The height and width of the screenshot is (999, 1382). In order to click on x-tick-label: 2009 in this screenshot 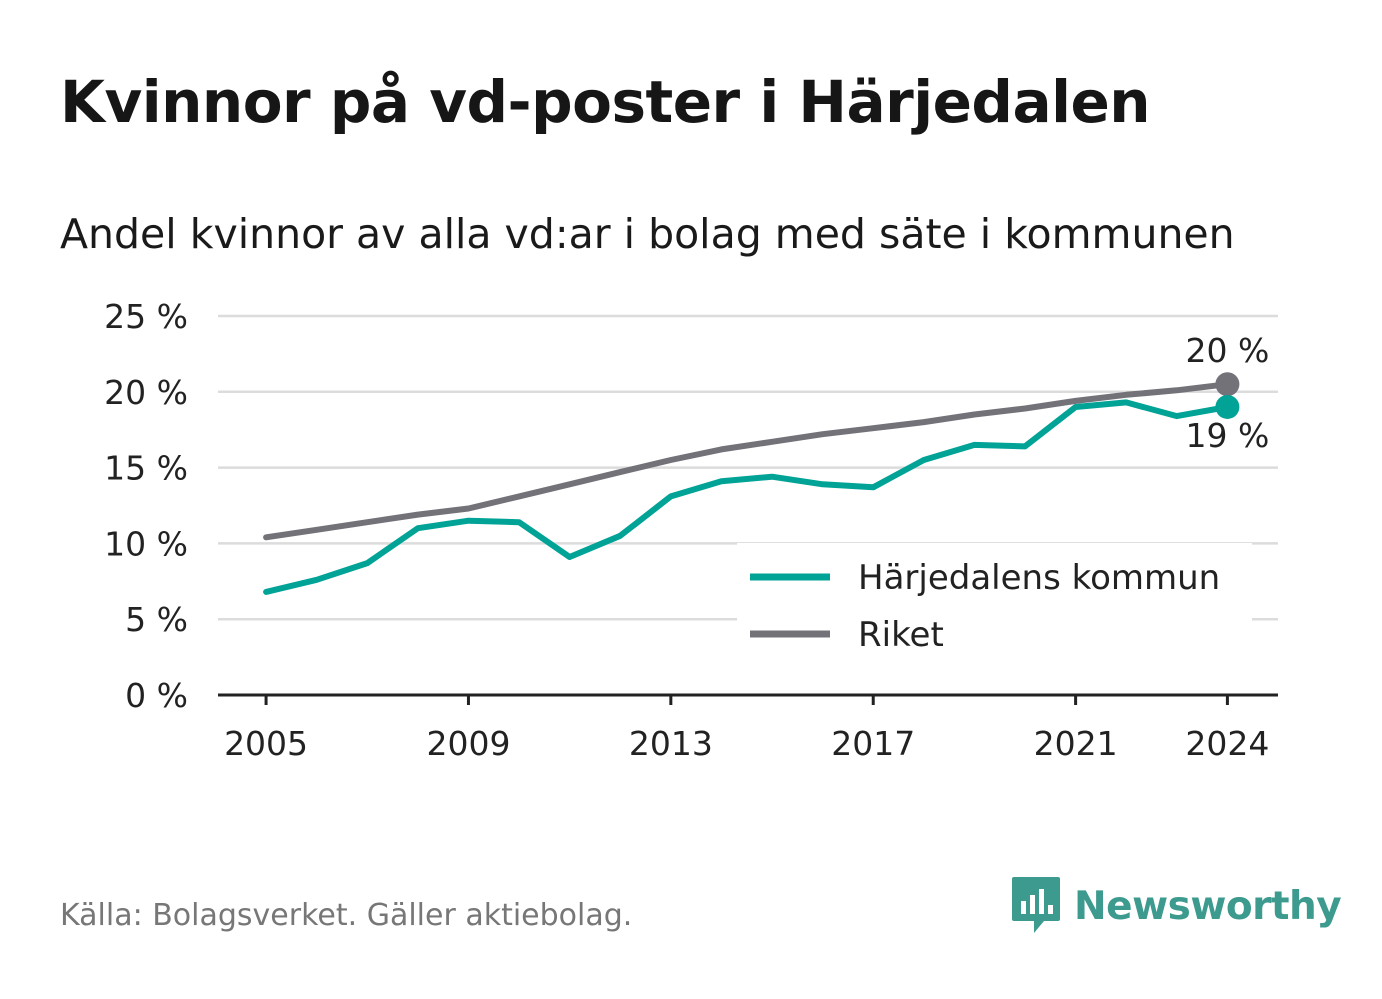, I will do `click(468, 743)`.